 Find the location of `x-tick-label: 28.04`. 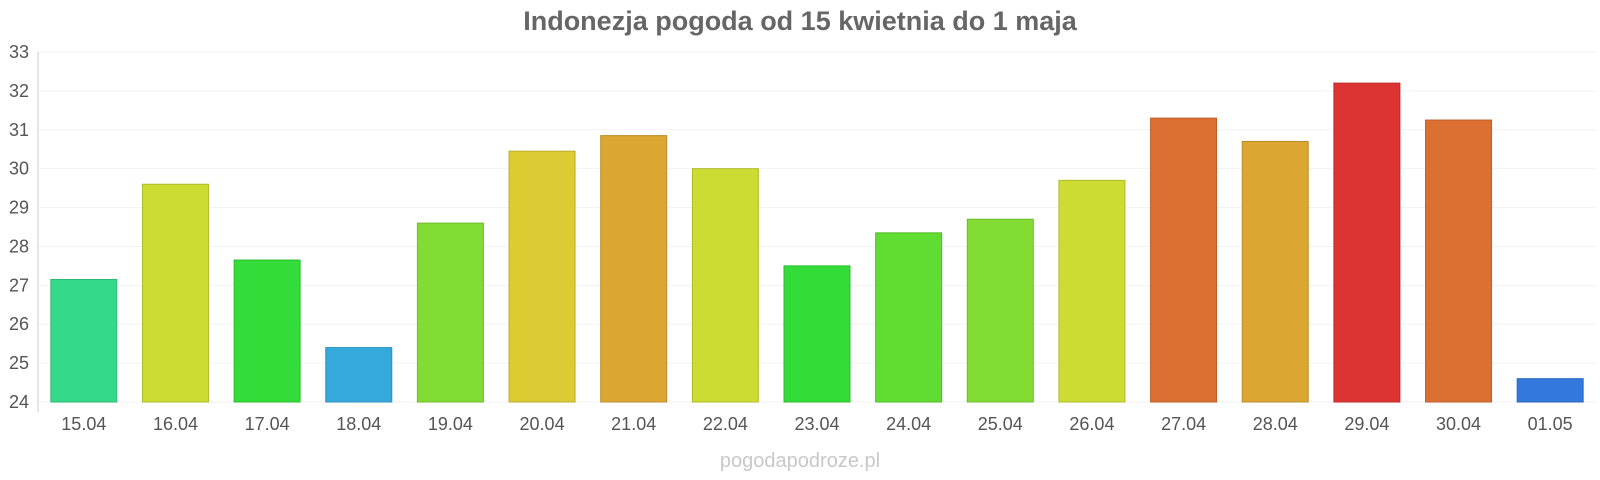

x-tick-label: 28.04 is located at coordinates (1275, 424).